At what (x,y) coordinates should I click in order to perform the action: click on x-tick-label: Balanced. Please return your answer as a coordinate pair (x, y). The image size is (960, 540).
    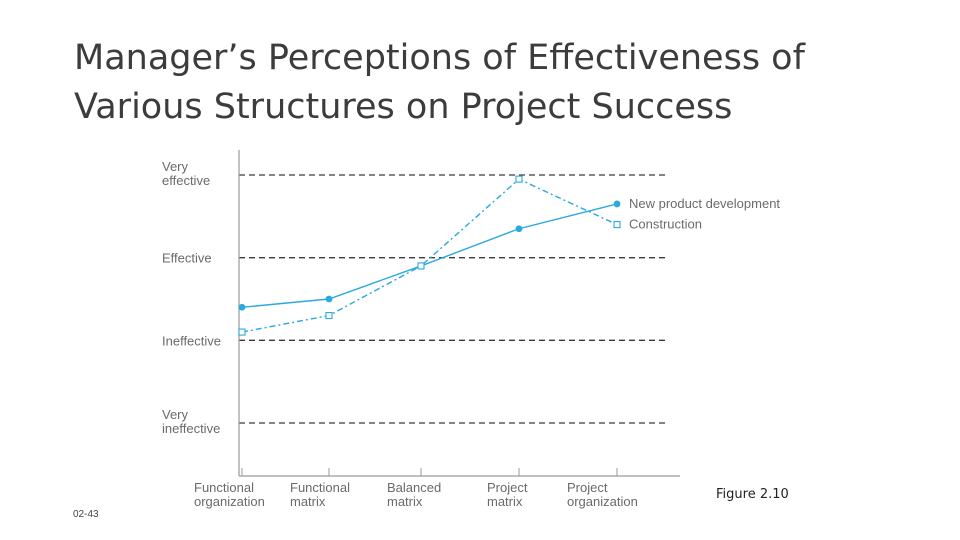
    Looking at the image, I should click on (414, 487).